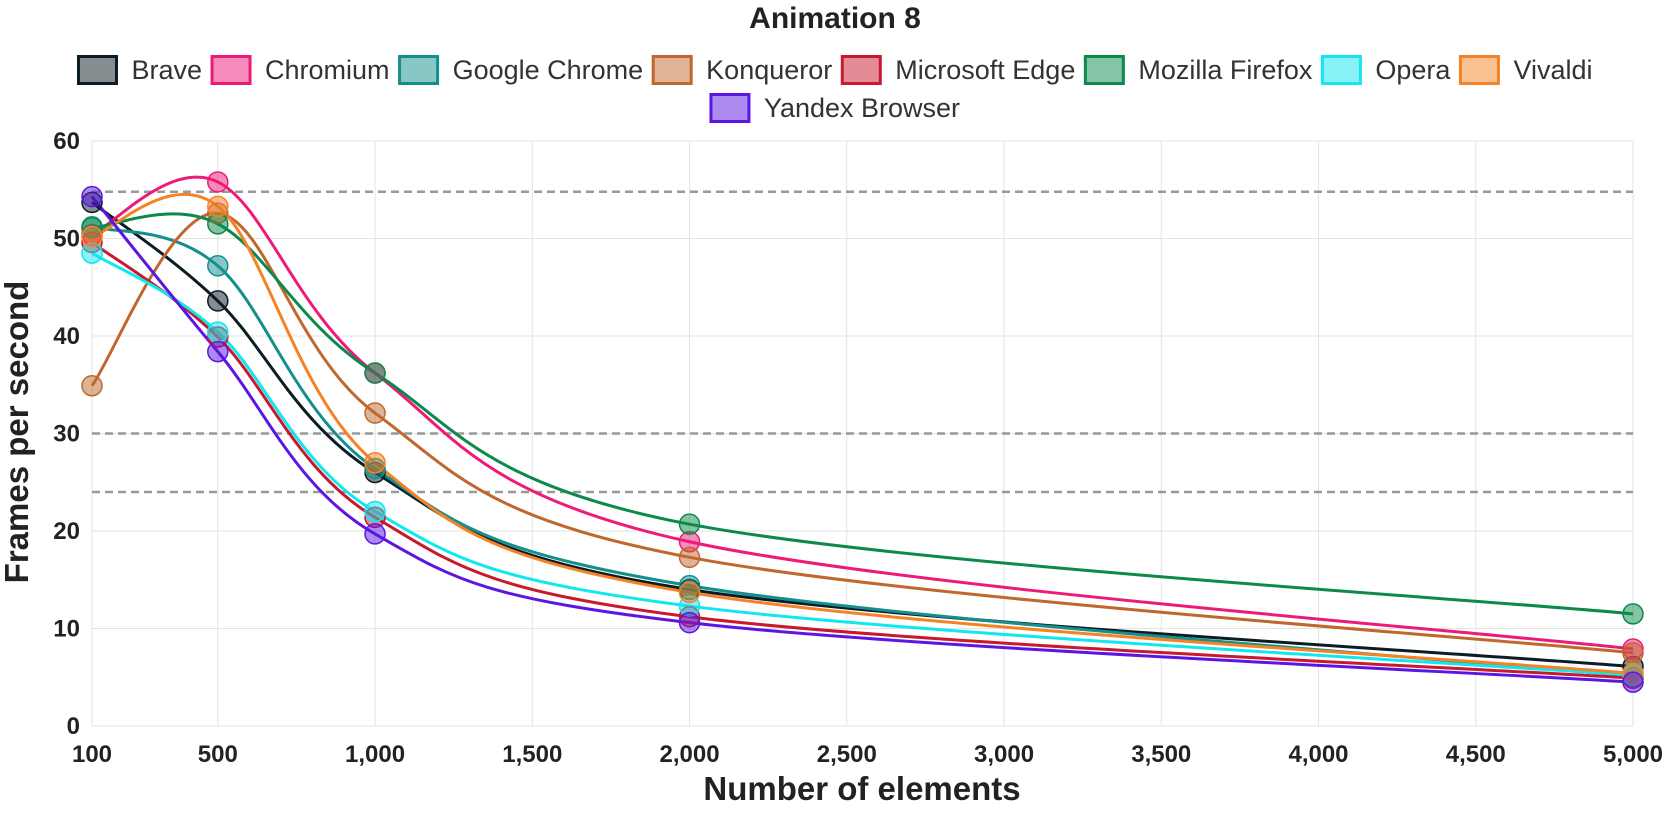 This screenshot has width=1671, height=813. Describe the element at coordinates (532, 754) in the screenshot. I see `x-tick-label: 1,500` at that location.